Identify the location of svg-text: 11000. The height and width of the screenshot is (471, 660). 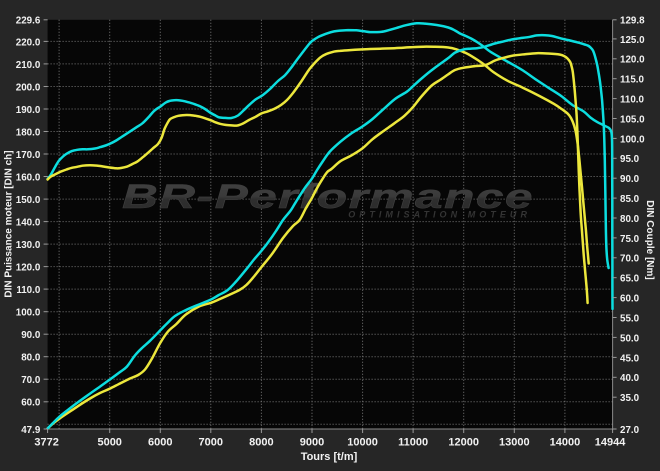
(413, 443).